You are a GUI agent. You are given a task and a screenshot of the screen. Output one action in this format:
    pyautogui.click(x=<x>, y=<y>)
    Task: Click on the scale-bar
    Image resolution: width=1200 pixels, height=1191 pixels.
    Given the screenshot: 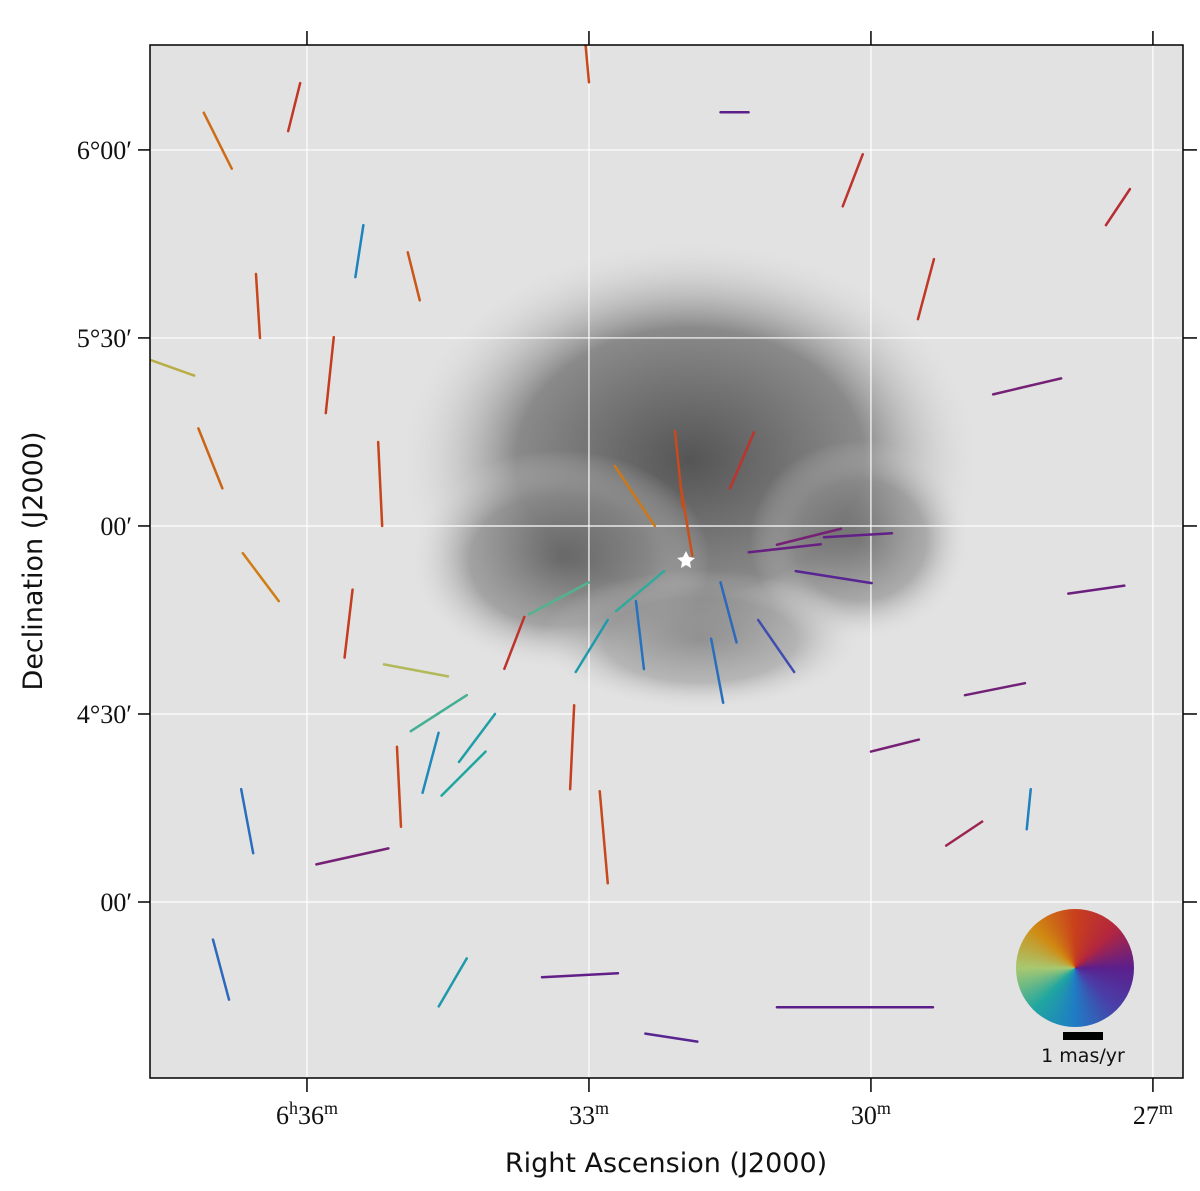 What is the action you would take?
    pyautogui.click(x=1083, y=1036)
    